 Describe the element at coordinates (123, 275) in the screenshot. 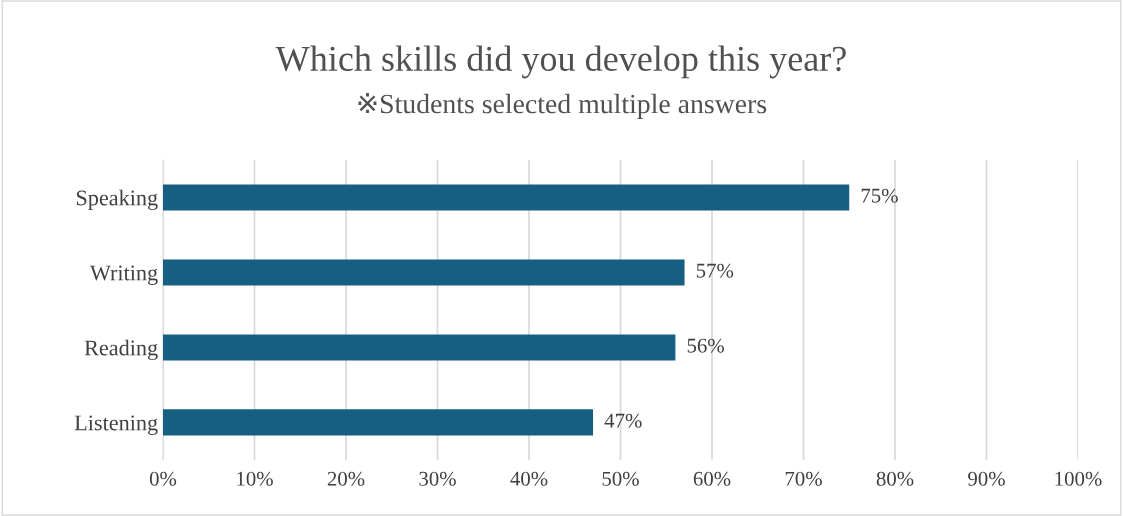

I see `y-tick-label: Writing` at that location.